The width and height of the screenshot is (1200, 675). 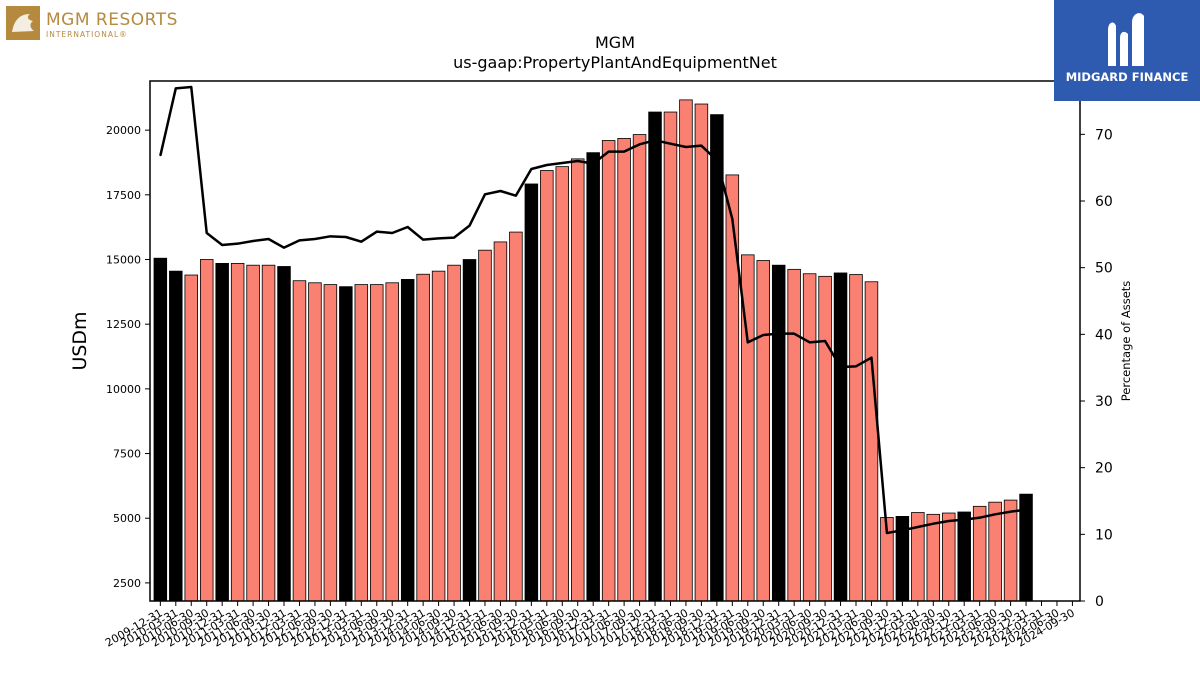 I want to click on y-tick-label: 17500, so click(x=123, y=195).